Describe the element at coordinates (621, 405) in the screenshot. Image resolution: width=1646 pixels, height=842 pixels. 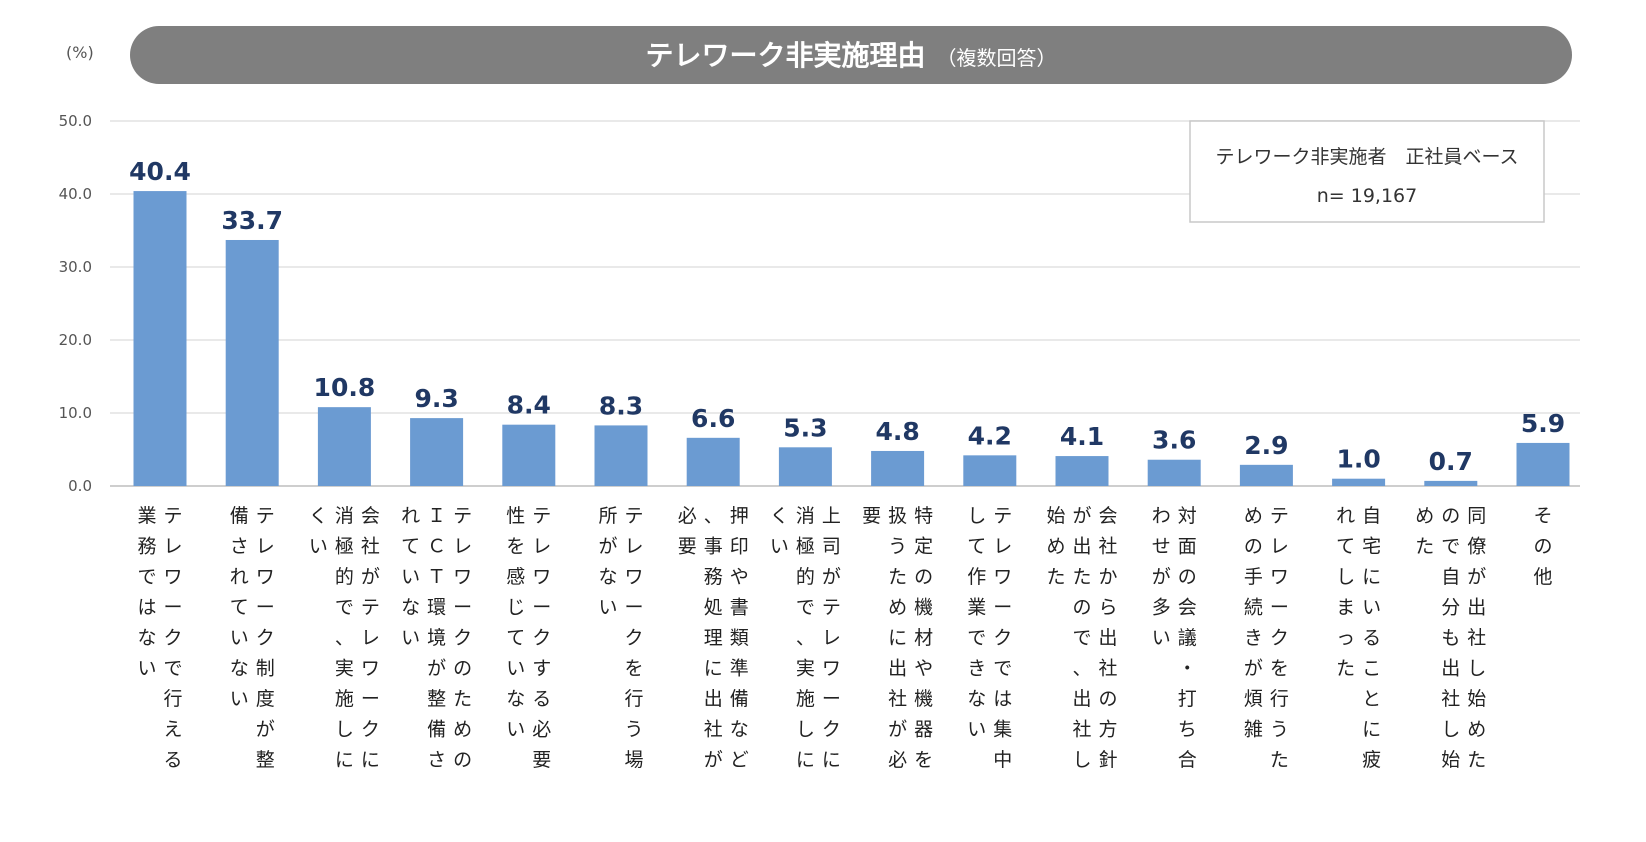
I see `value-label: 8.3` at that location.